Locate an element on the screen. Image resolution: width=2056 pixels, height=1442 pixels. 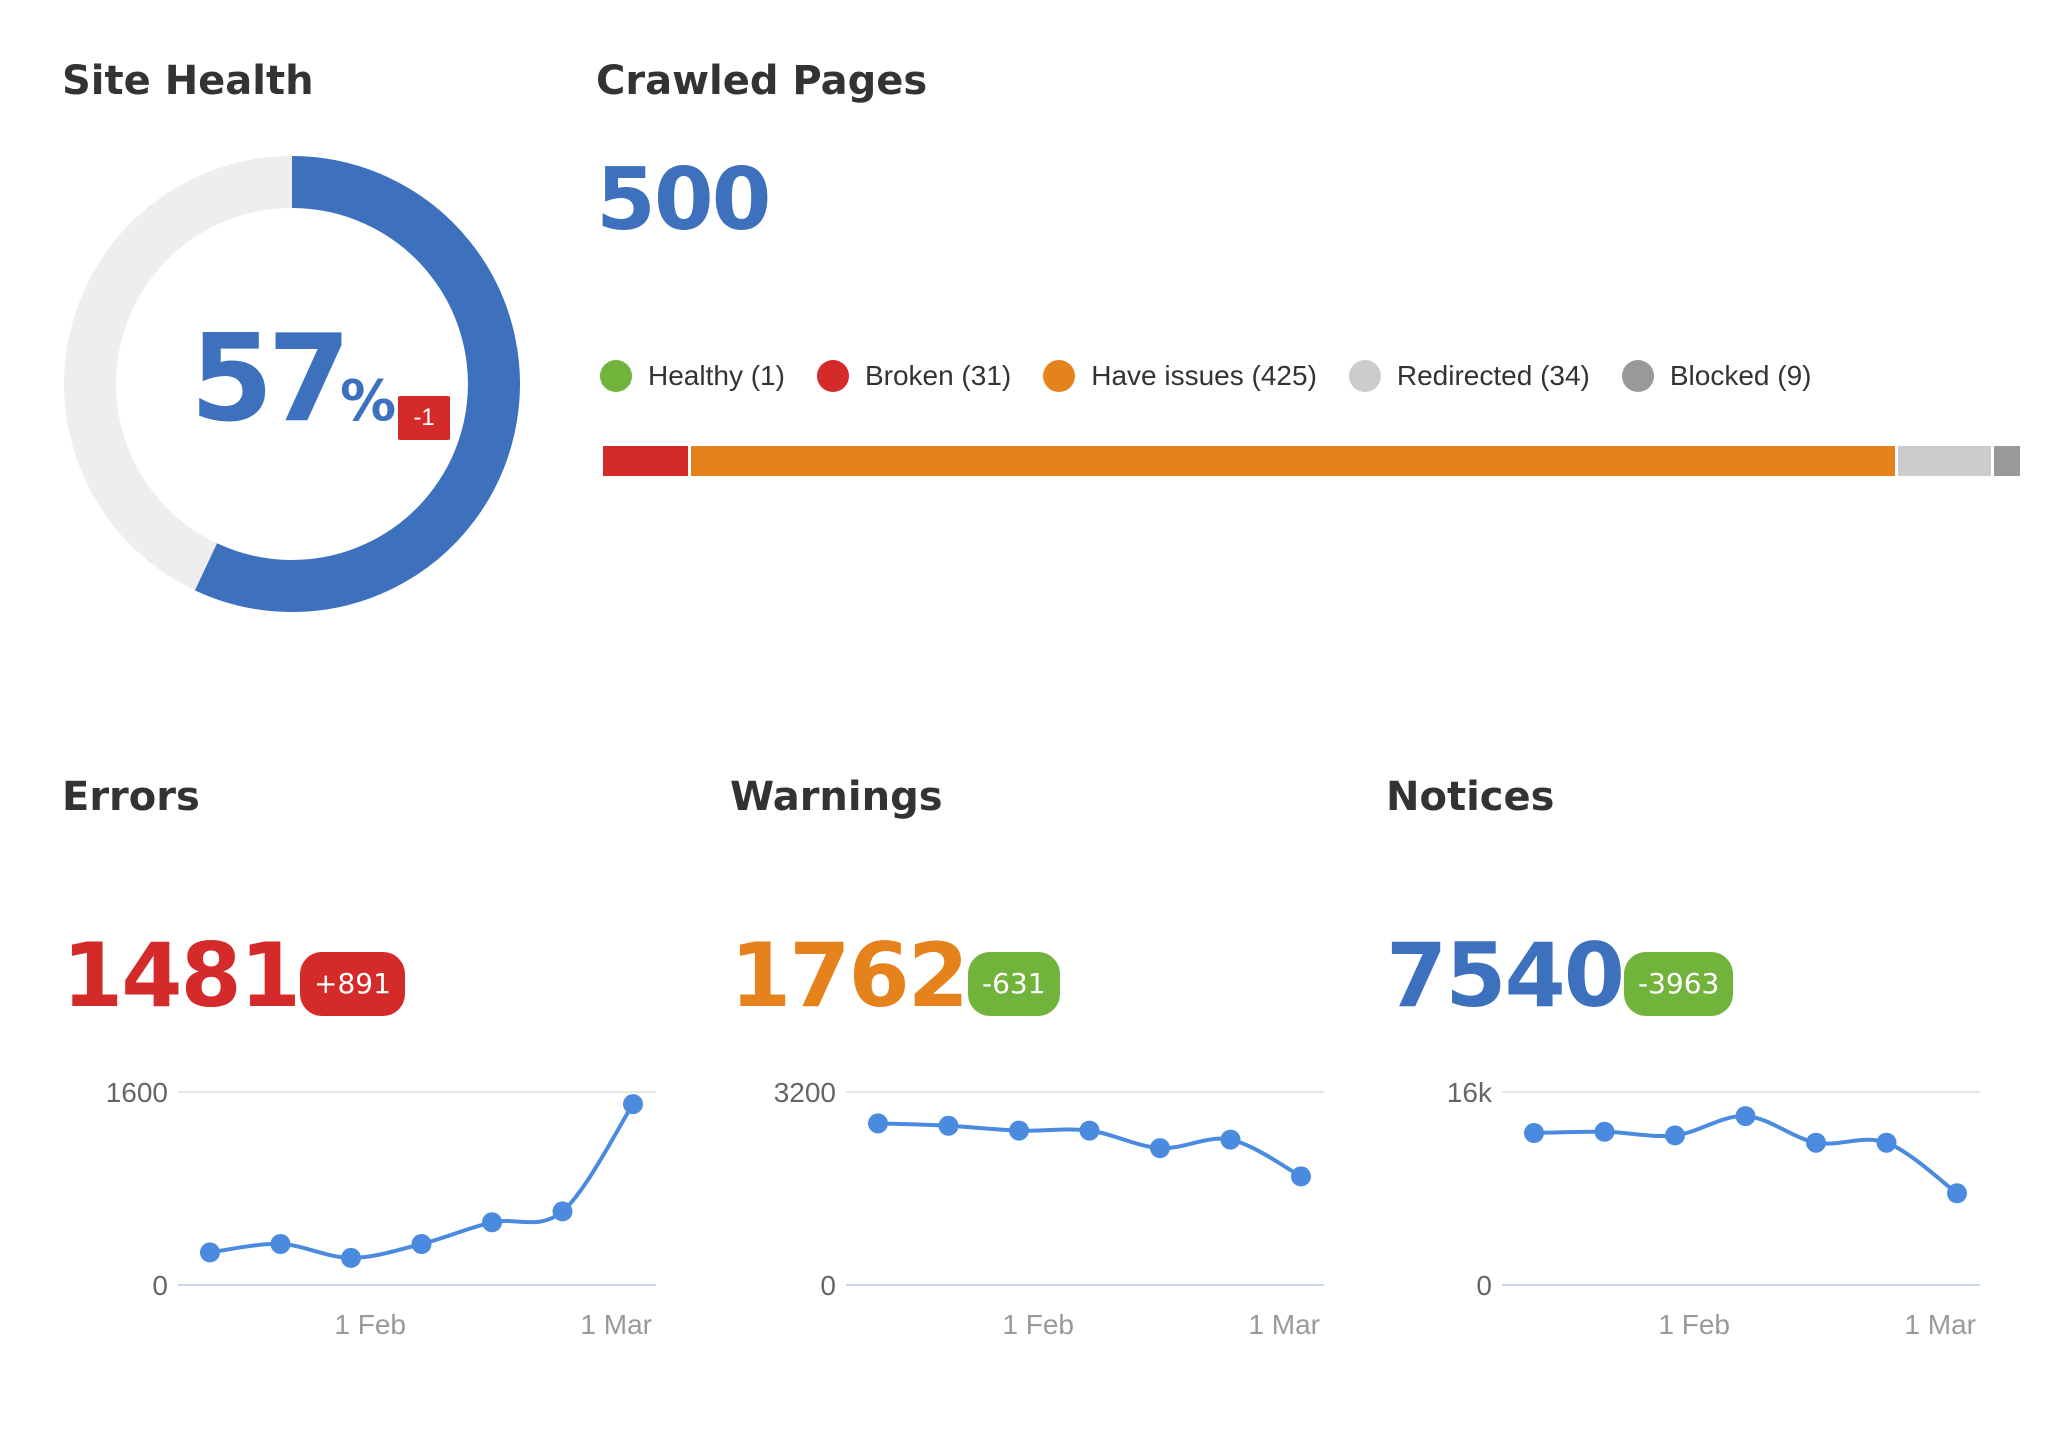
notices-chart-svg: 16k 0 1 Feb 1 Mar is located at coordinates (1713, 1208).